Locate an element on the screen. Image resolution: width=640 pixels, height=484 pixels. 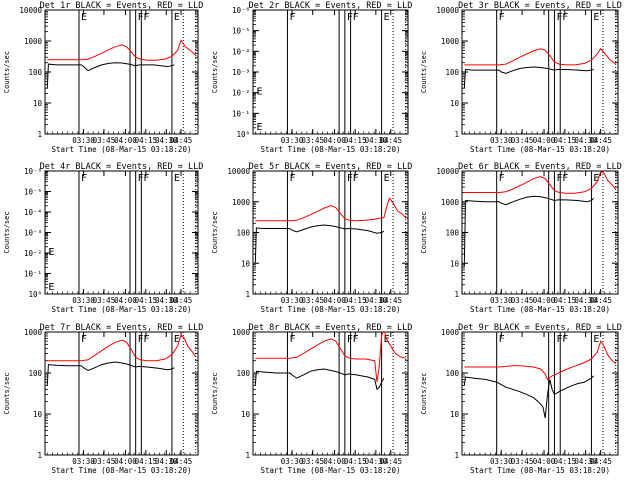
panel-title: Det 4r BLACK = Events, RED = LLD is located at coordinates (122, 167).